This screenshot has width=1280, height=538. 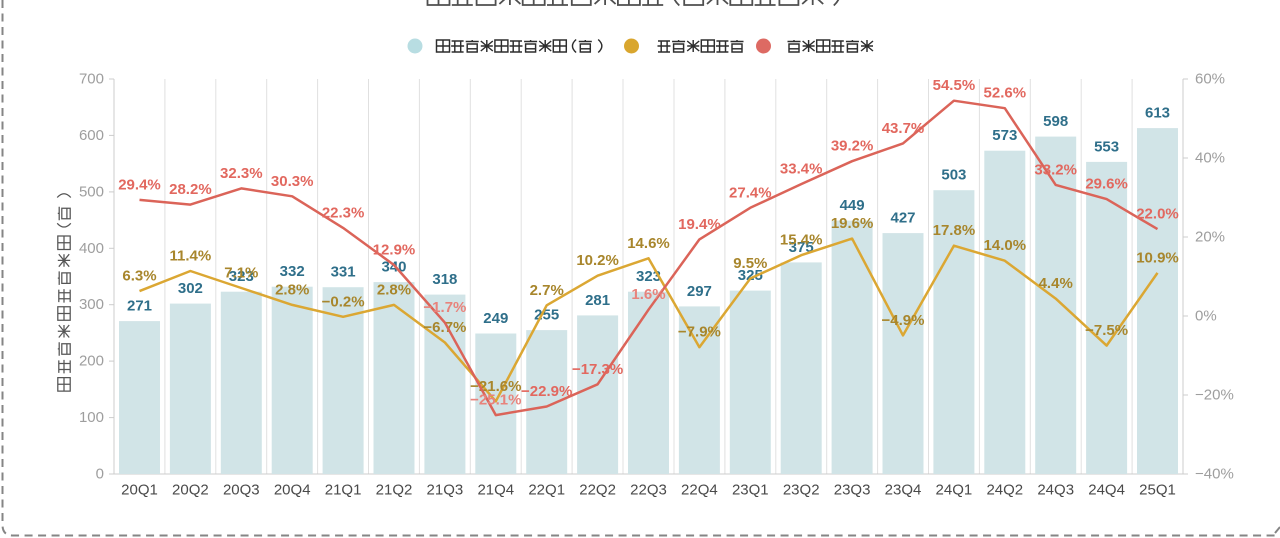 What do you see at coordinates (91, 304) in the screenshot?
I see `svg-text: 300` at bounding box center [91, 304].